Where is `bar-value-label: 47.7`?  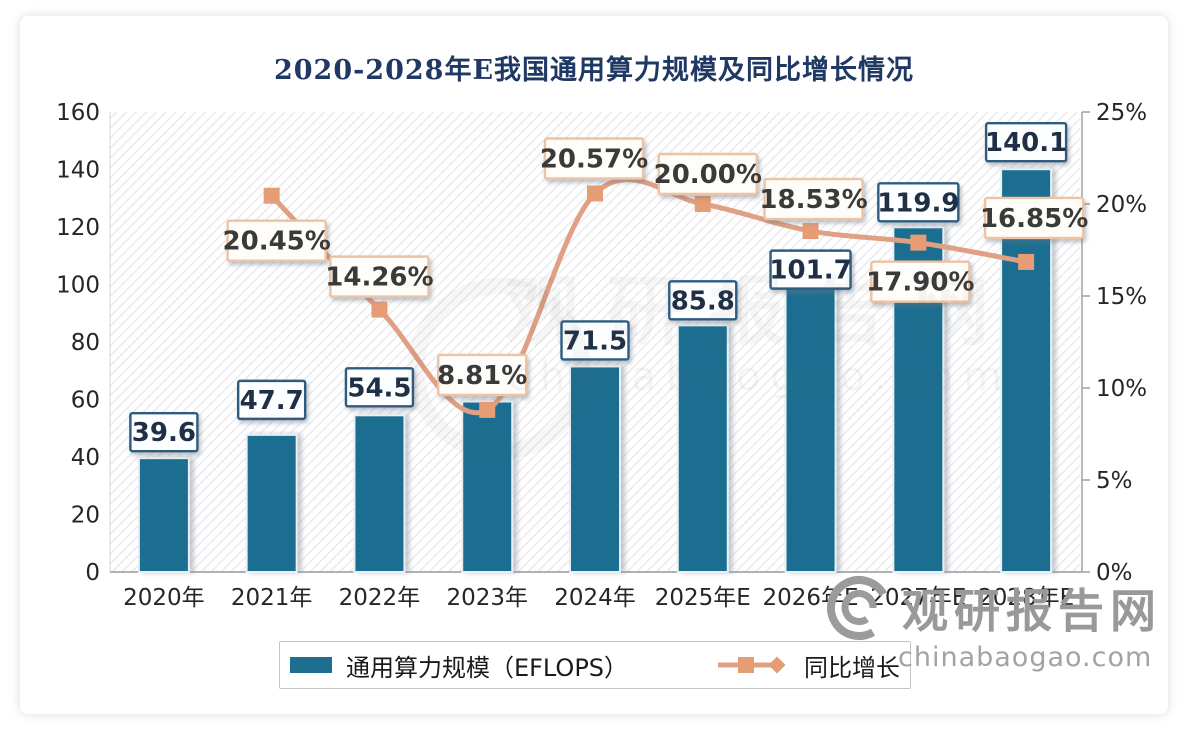
bar-value-label: 47.7 is located at coordinates (272, 401).